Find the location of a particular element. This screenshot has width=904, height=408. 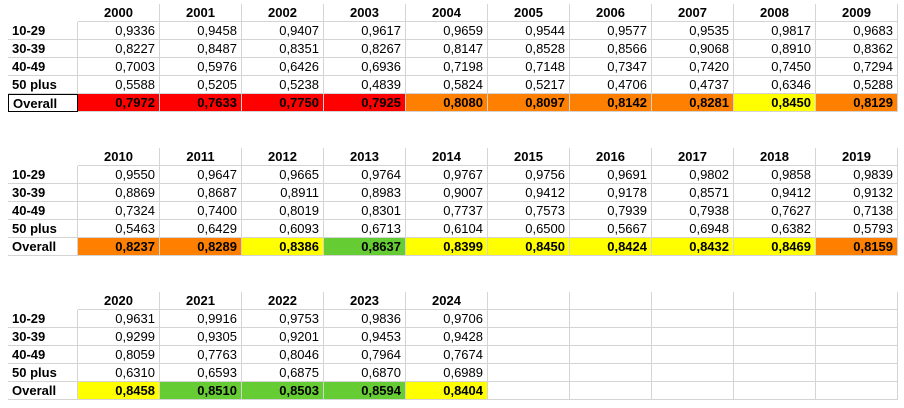

year-header-cell: 2006 is located at coordinates (611, 13).